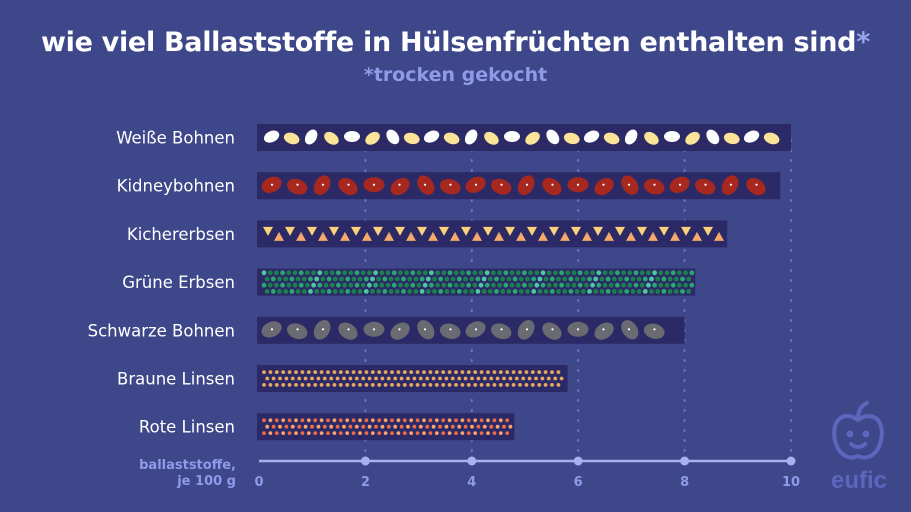 The width and height of the screenshot is (911, 512). Describe the element at coordinates (578, 482) in the screenshot. I see `tick-label: 6` at that location.